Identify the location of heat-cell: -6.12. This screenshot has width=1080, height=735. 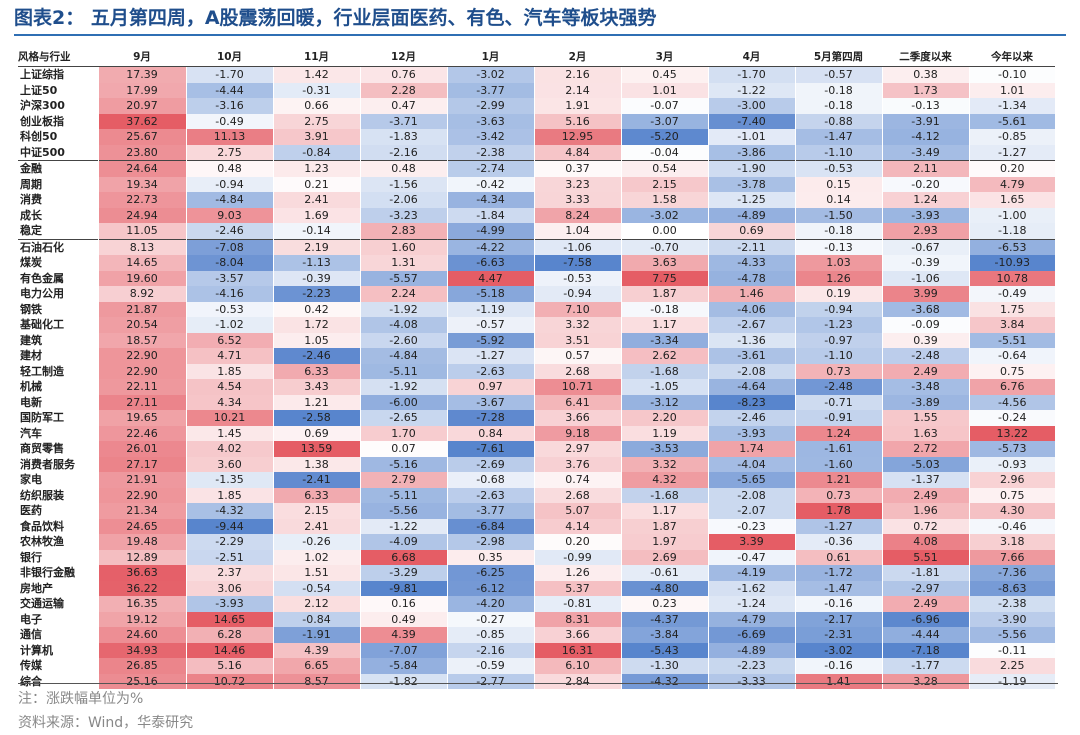
(490, 588).